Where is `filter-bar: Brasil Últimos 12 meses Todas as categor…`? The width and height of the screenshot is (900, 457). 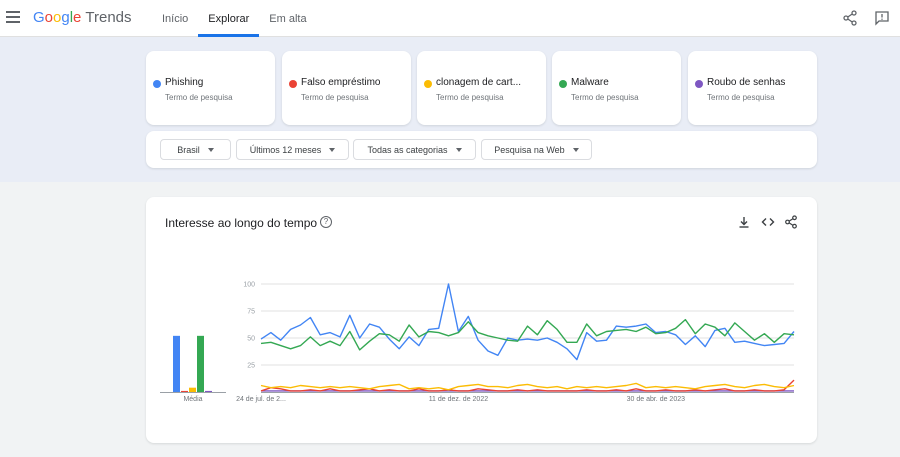
filter-bar: Brasil Últimos 12 meses Todas as categor… is located at coordinates (481, 149).